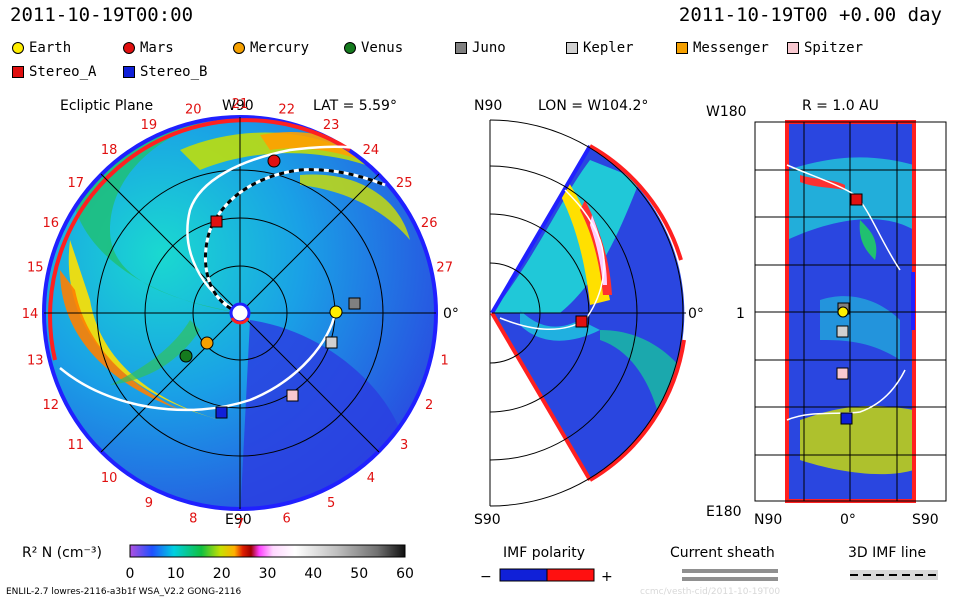  What do you see at coordinates (50, 48) in the screenshot?
I see `legend-label: Earth` at bounding box center [50, 48].